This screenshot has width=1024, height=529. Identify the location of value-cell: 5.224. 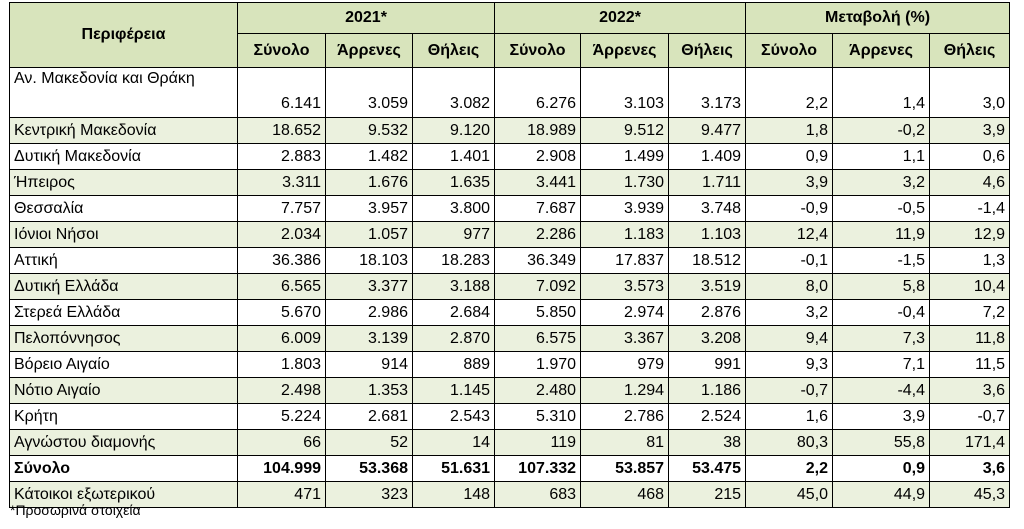
(281, 416).